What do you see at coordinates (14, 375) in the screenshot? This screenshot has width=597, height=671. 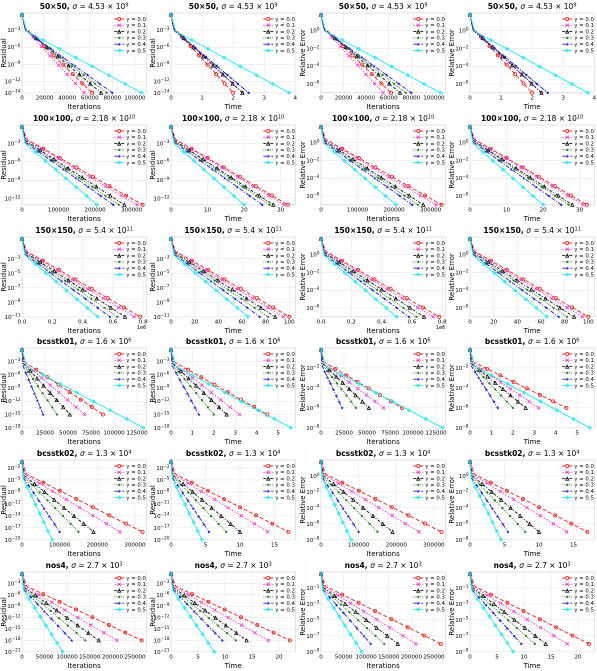 I see `y-tick-label: 10⁻⁶` at bounding box center [14, 375].